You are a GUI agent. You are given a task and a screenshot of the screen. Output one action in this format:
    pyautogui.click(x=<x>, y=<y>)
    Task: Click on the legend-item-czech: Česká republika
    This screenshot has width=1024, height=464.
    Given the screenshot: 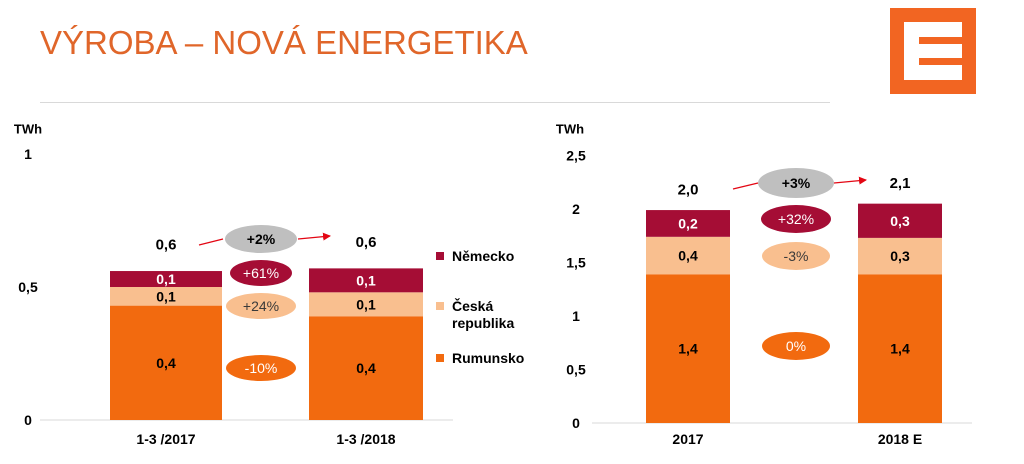 What is the action you would take?
    pyautogui.click(x=490, y=315)
    